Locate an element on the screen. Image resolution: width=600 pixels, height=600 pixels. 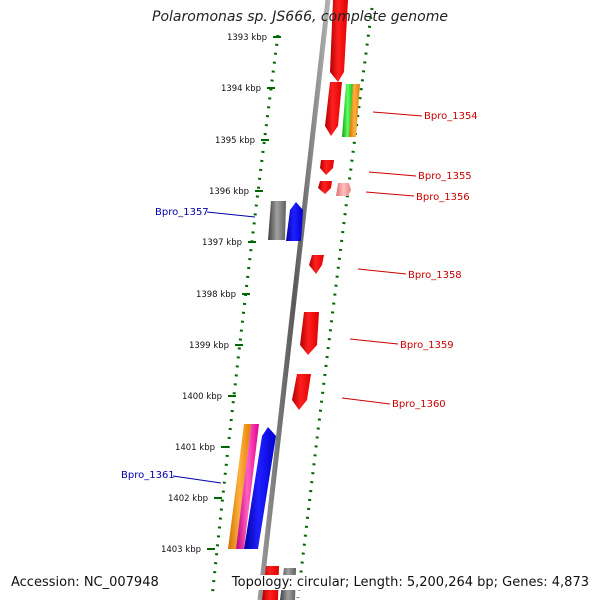
reverse-strand-track is located at coordinates (335, 303).